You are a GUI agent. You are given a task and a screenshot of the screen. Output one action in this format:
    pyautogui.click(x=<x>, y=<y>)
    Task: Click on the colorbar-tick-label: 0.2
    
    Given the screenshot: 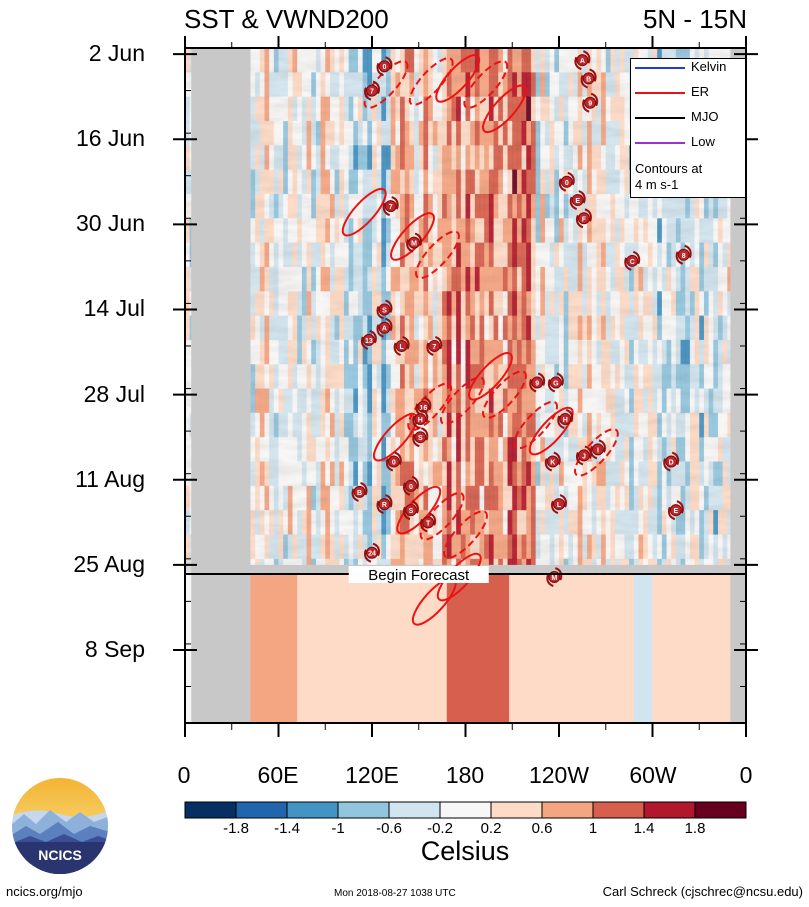 What is the action you would take?
    pyautogui.click(x=491, y=828)
    